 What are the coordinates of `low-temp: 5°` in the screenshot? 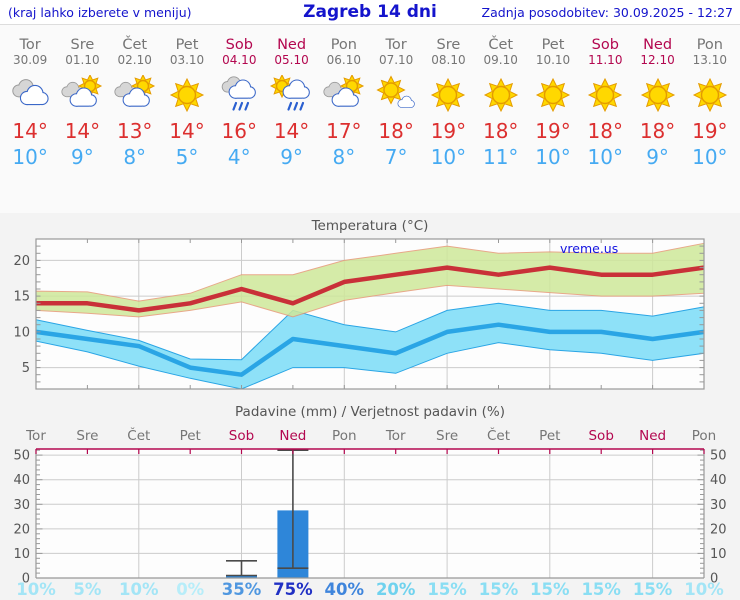 It's located at (187, 157).